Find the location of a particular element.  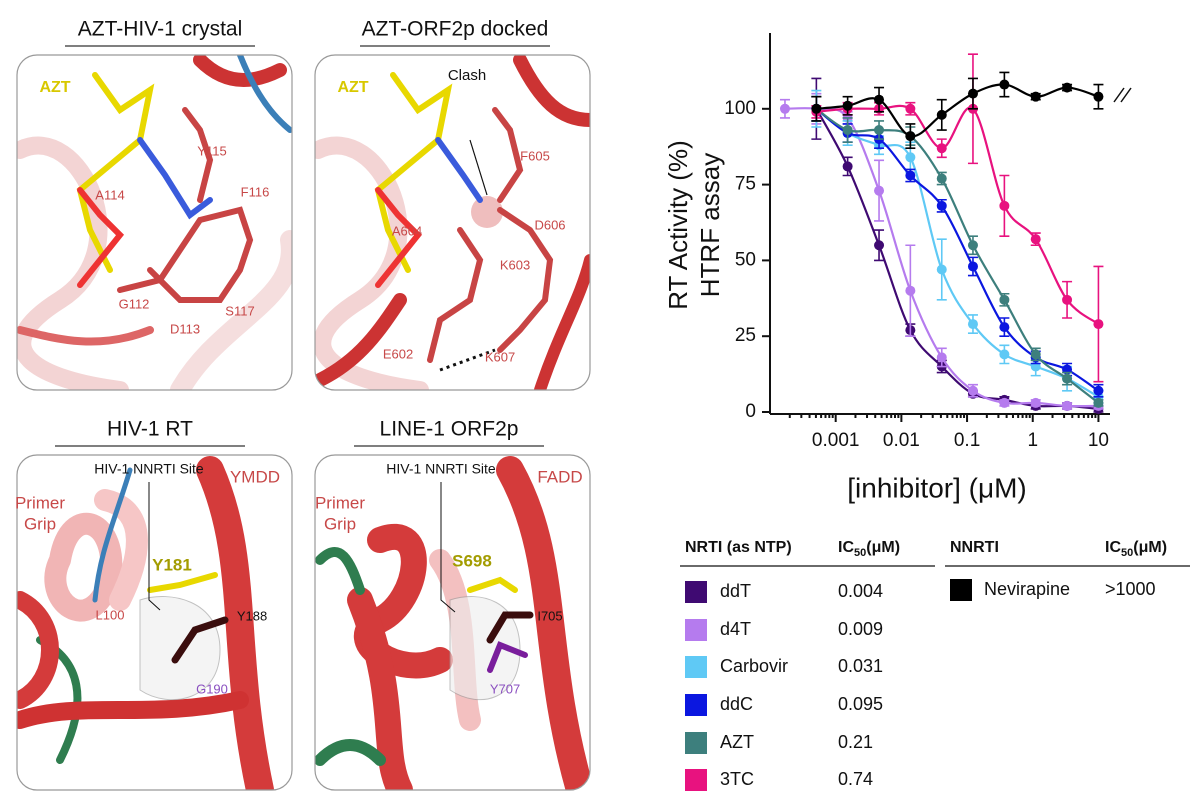

ic50-value: 0.004 is located at coordinates (860, 591).